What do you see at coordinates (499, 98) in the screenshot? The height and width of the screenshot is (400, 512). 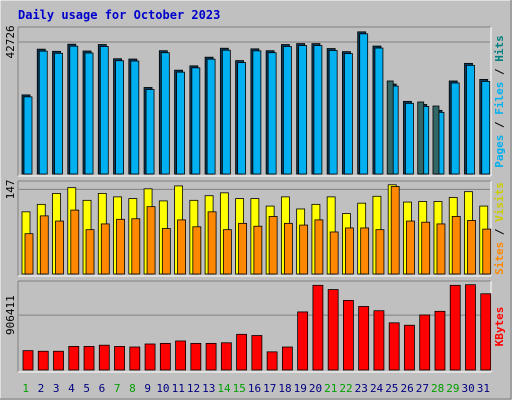 I see `hits-panel-legend-part: Files` at bounding box center [499, 98].